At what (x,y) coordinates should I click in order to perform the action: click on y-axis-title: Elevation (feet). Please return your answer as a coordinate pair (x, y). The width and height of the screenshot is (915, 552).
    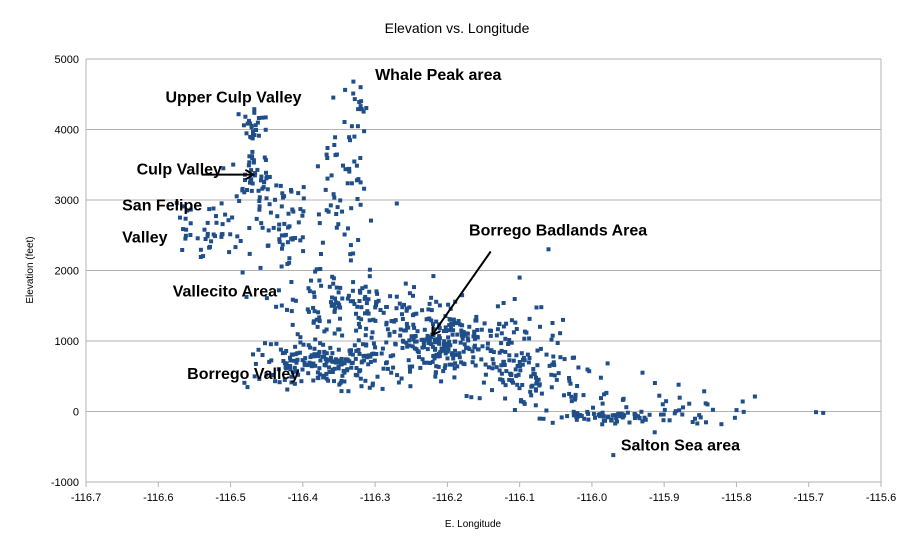
    Looking at the image, I should click on (30, 269).